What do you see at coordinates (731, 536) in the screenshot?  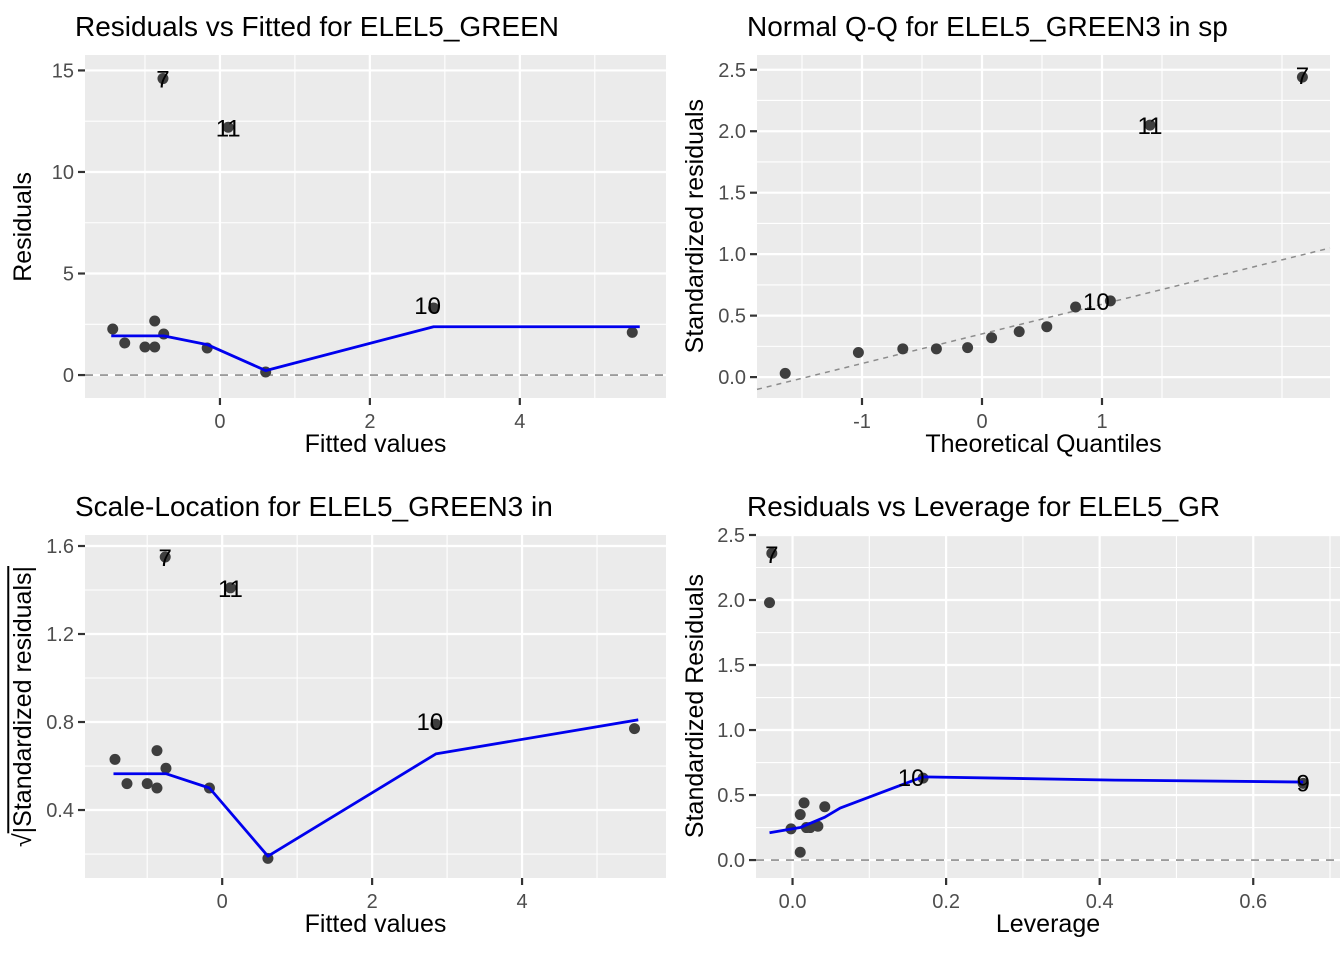 I see `y-axis-tick-label: 2.5` at bounding box center [731, 536].